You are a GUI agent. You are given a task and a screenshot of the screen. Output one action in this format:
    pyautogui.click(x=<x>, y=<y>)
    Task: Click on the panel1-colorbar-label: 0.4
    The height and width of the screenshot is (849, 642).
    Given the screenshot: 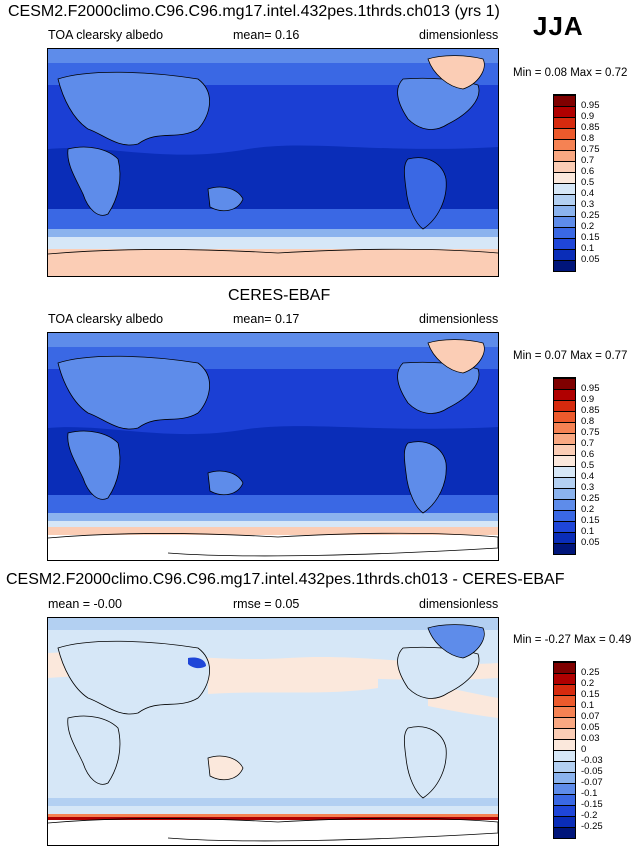 What is the action you would take?
    pyautogui.click(x=588, y=193)
    